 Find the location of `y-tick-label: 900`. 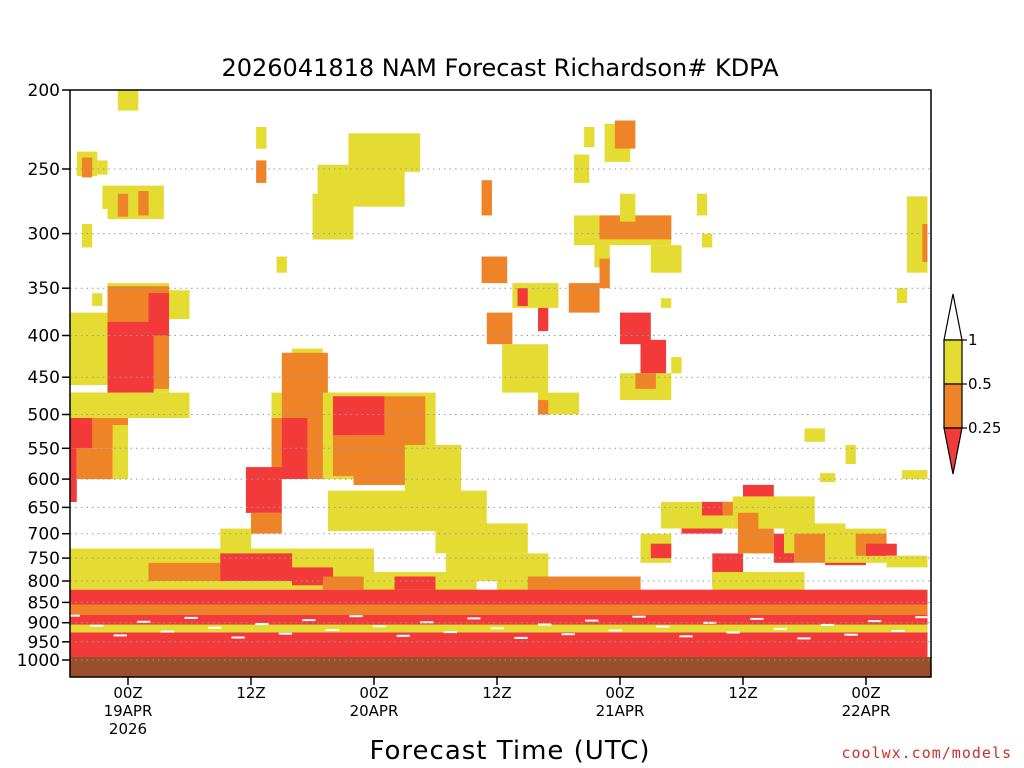

y-tick-label: 900 is located at coordinates (44, 624).